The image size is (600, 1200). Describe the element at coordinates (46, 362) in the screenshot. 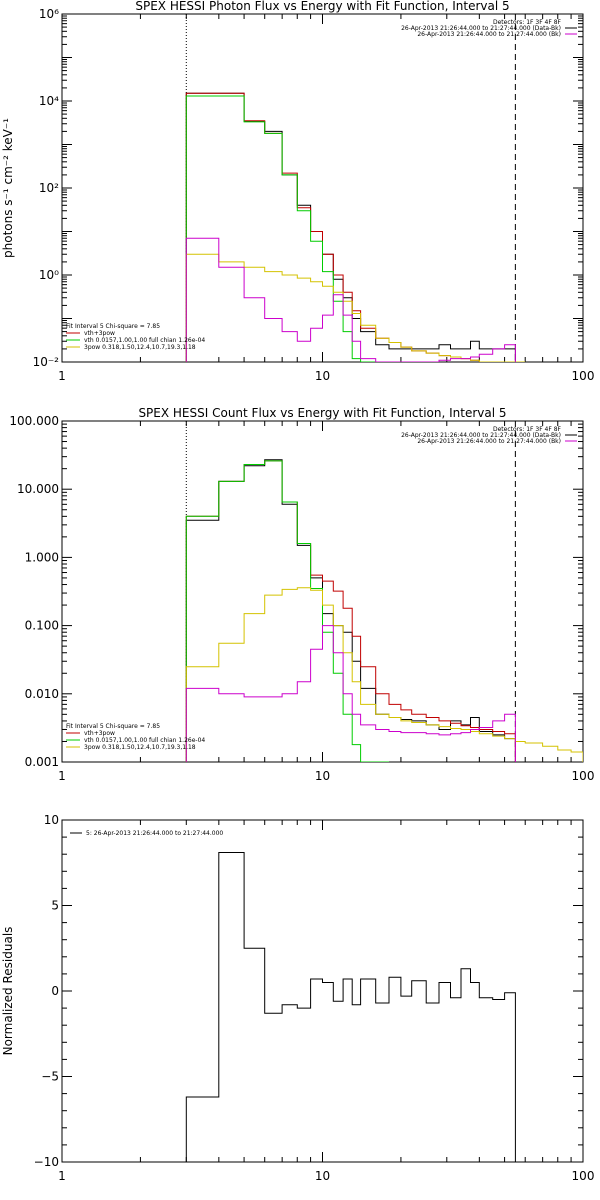

I see `y-tick-label: 10⁻²` at that location.